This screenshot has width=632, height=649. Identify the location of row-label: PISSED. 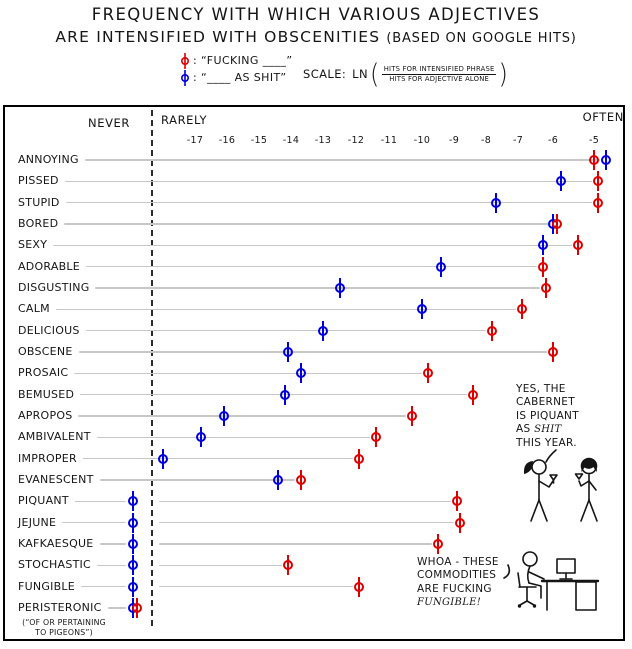
(38, 181).